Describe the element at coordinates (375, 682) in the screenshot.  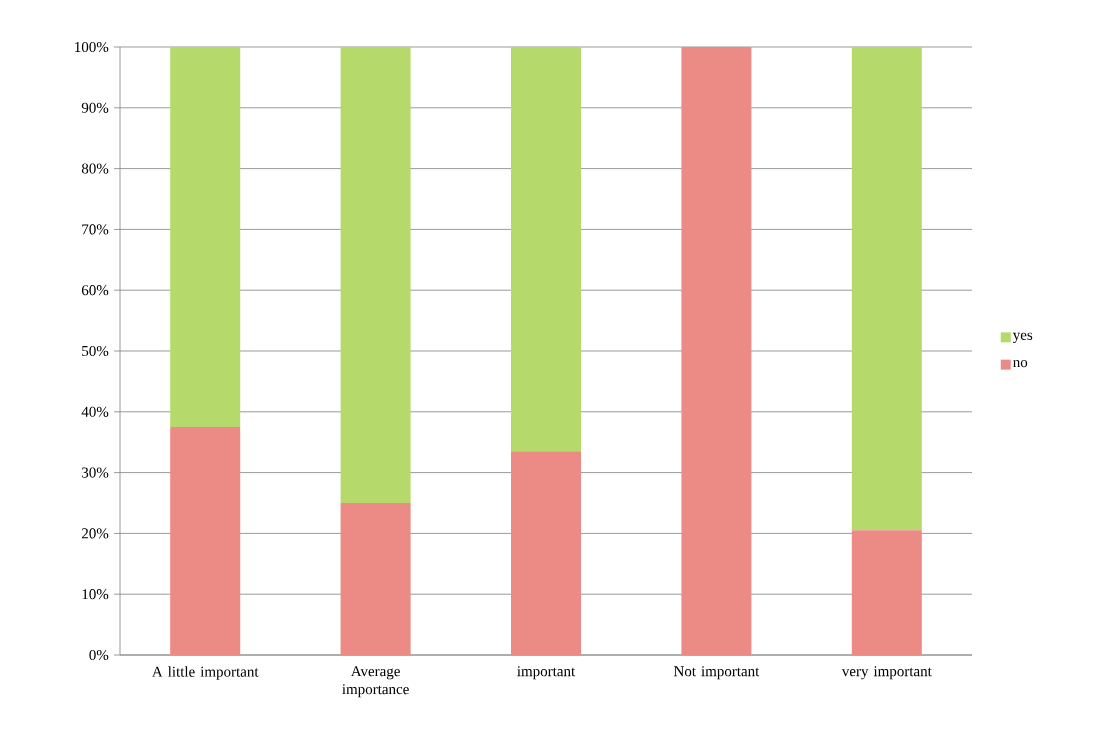
I see `x-tick-label: Average importance` at that location.